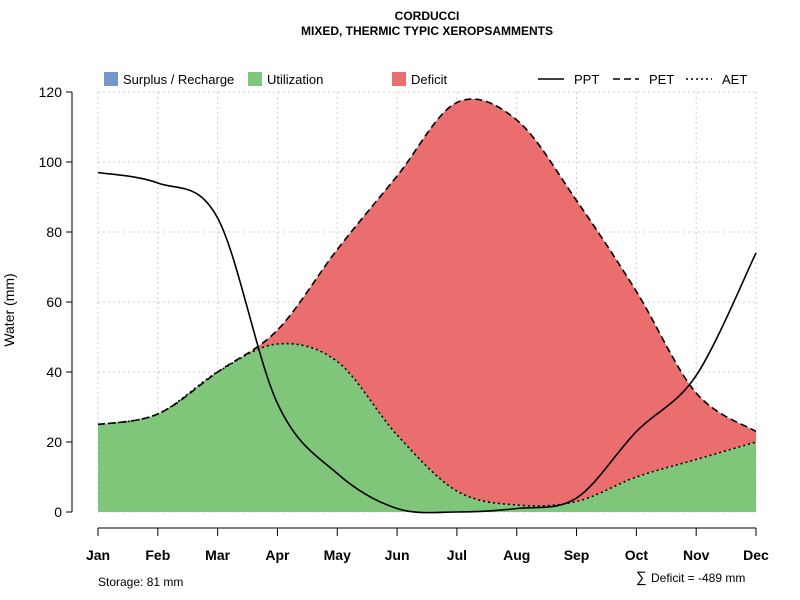  Describe the element at coordinates (140, 582) in the screenshot. I see `storage-note: Storage: 81 mm` at that location.